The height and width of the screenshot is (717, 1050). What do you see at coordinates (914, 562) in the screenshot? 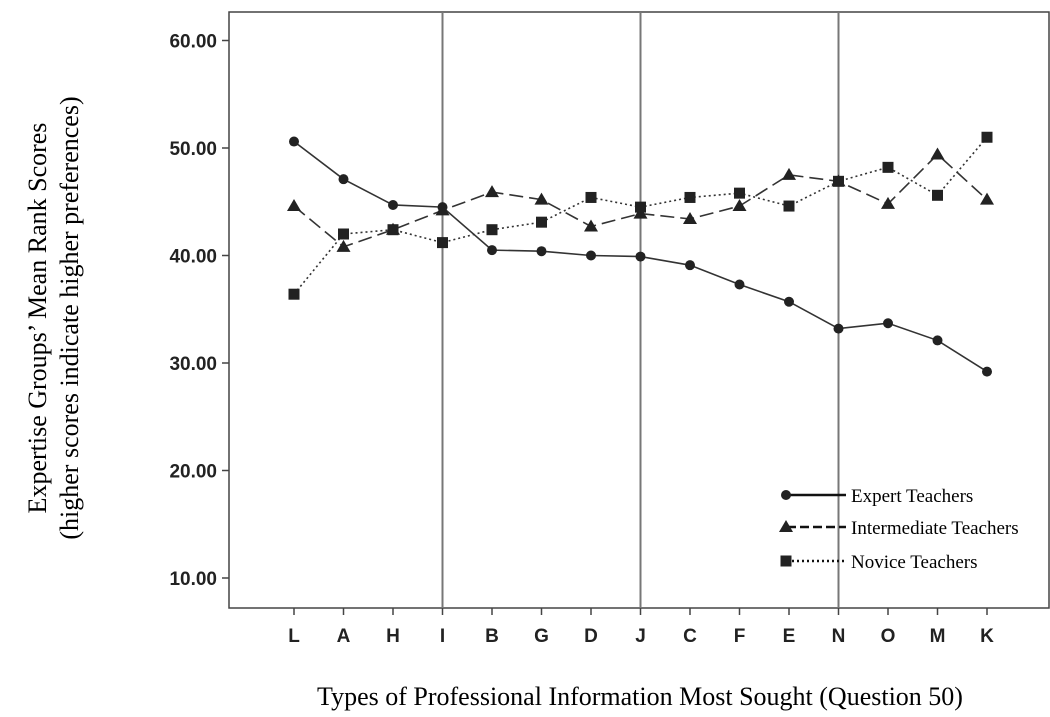
I see `legend-label: Novice Teachers` at bounding box center [914, 562].